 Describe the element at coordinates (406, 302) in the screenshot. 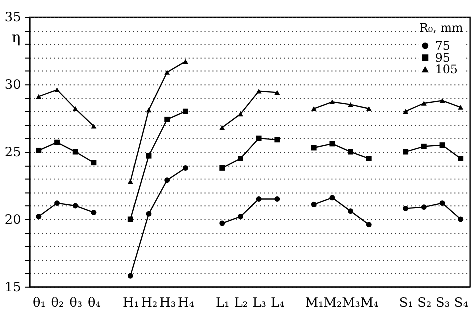

I see `x-tick-label: S₁` at that location.